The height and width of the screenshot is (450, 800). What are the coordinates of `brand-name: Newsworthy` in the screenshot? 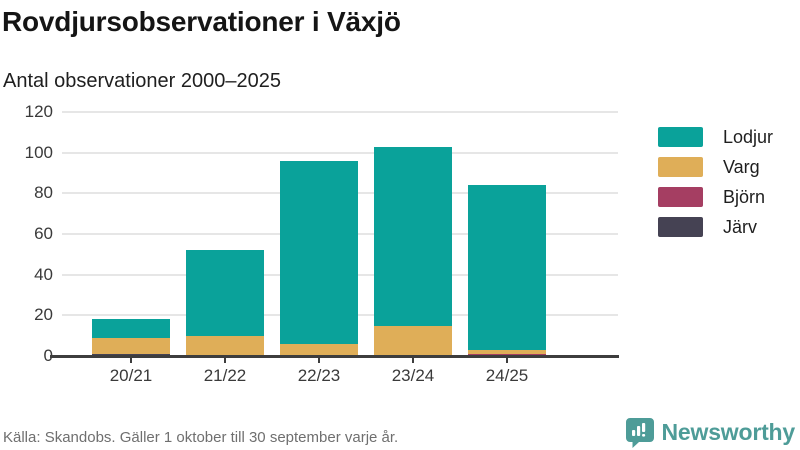 It's located at (728, 432).